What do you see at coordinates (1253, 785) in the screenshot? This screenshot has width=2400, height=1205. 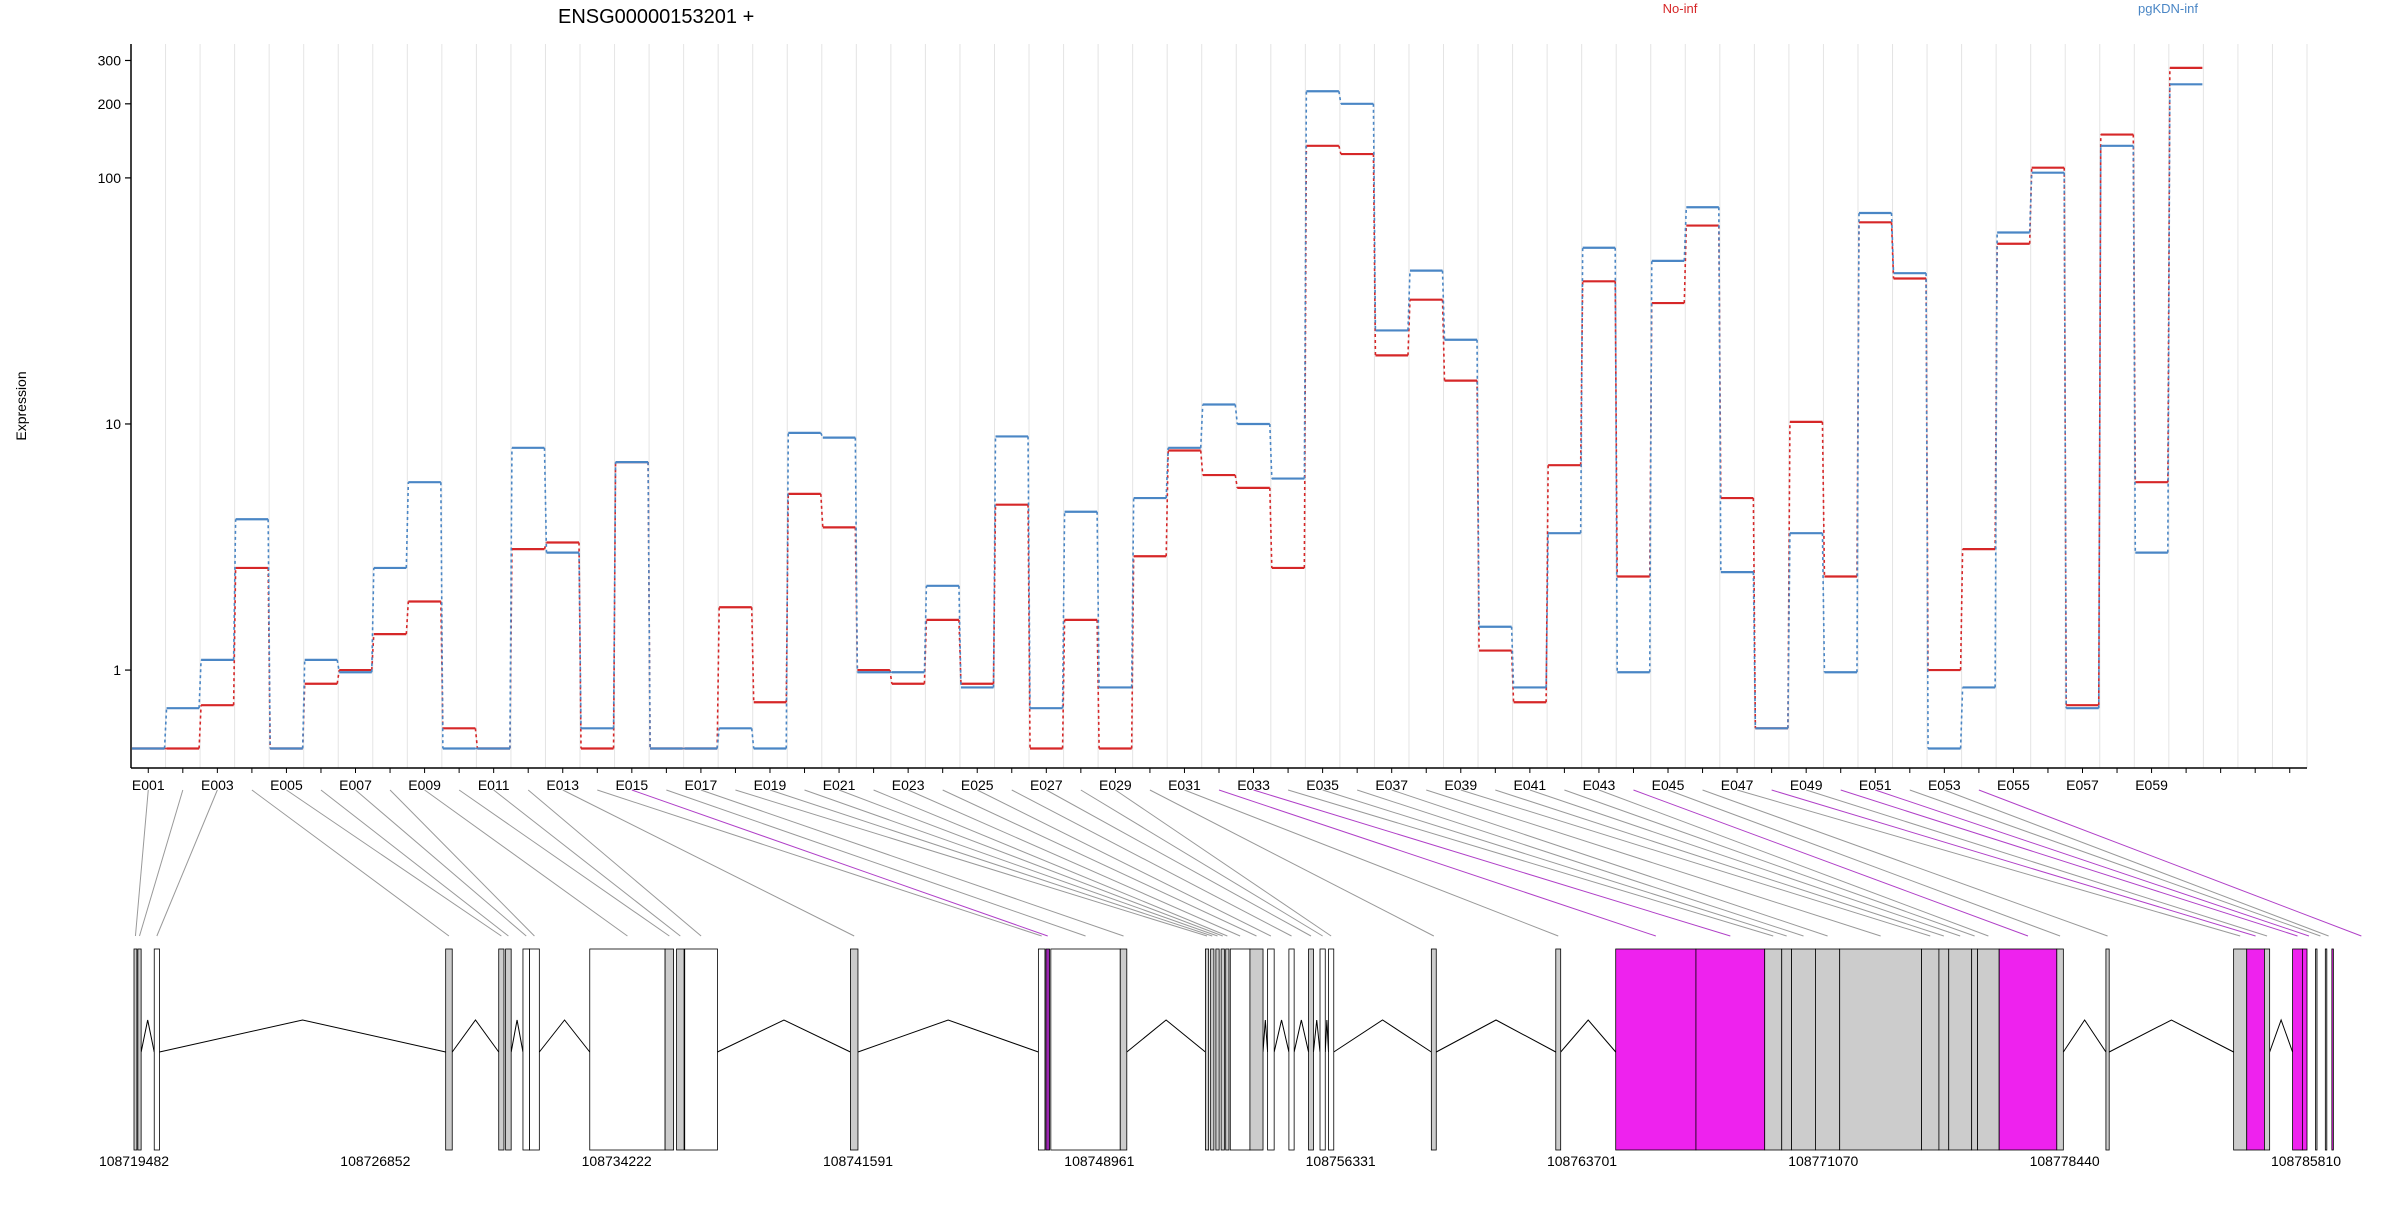 I see `x-tick-label: E033` at bounding box center [1253, 785].